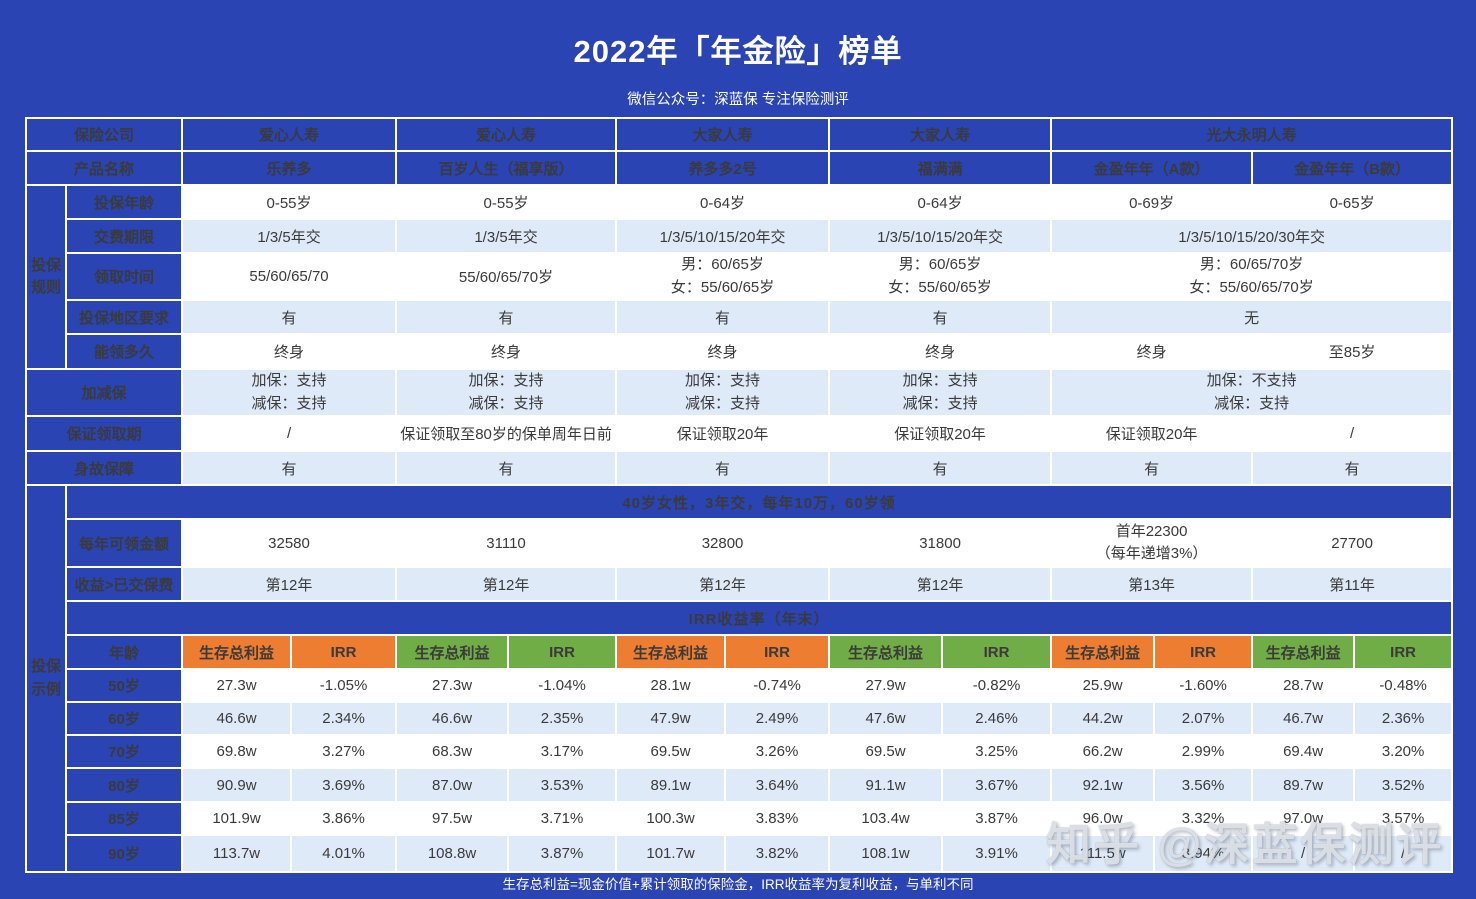  Describe the element at coordinates (1352, 433) in the screenshot. I see `row-guaranteed-period-cell-6: /` at that location.